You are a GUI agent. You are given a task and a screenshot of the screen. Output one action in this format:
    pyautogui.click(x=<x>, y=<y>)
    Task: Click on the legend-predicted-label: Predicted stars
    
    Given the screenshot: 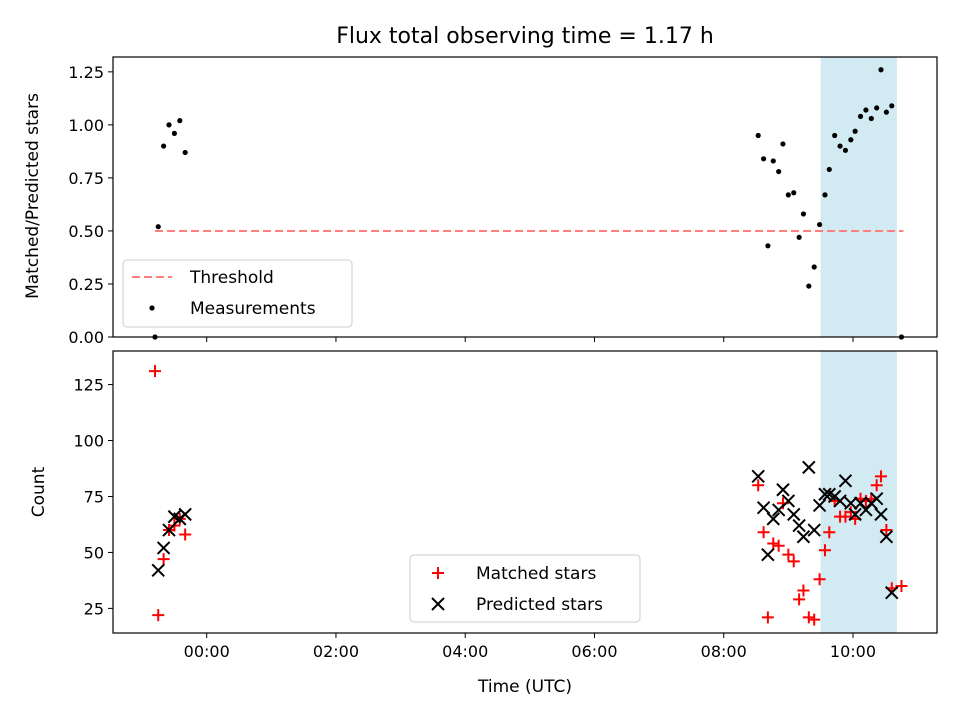 What is the action you would take?
    pyautogui.click(x=539, y=605)
    